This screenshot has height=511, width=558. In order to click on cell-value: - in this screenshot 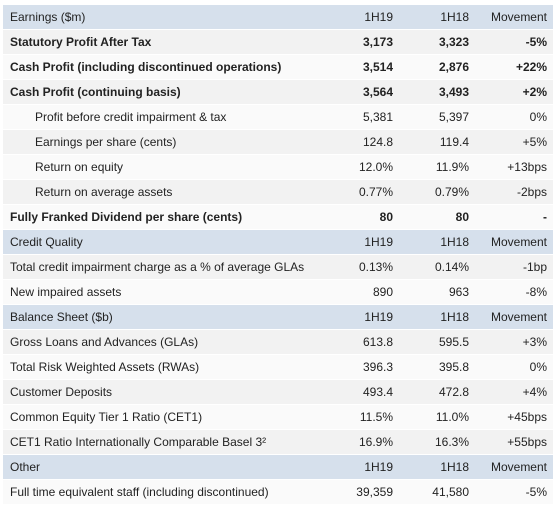, I will do `click(545, 217)`.